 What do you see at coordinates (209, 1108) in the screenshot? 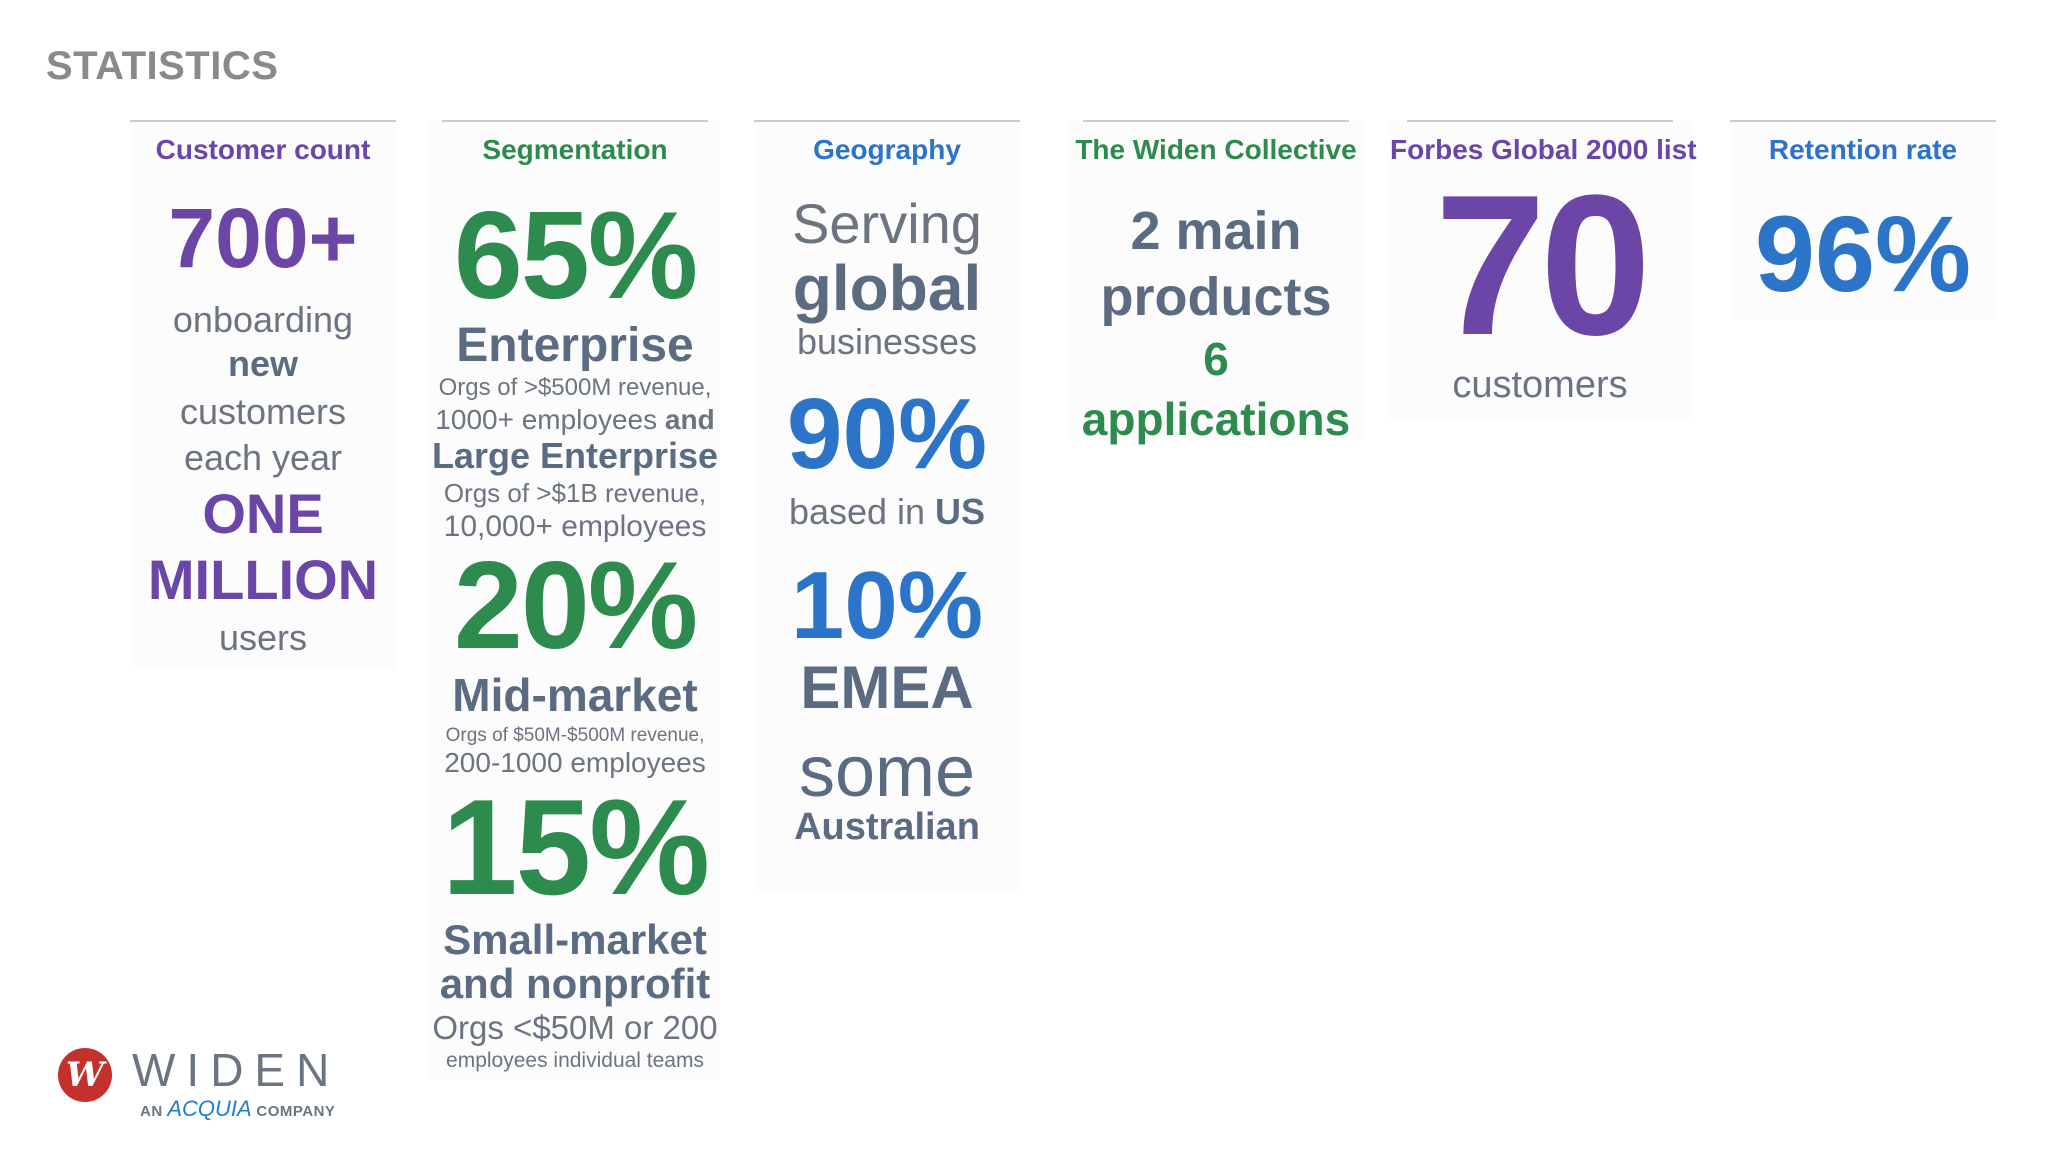
I see `acquia-logo: ACQUIA` at bounding box center [209, 1108].